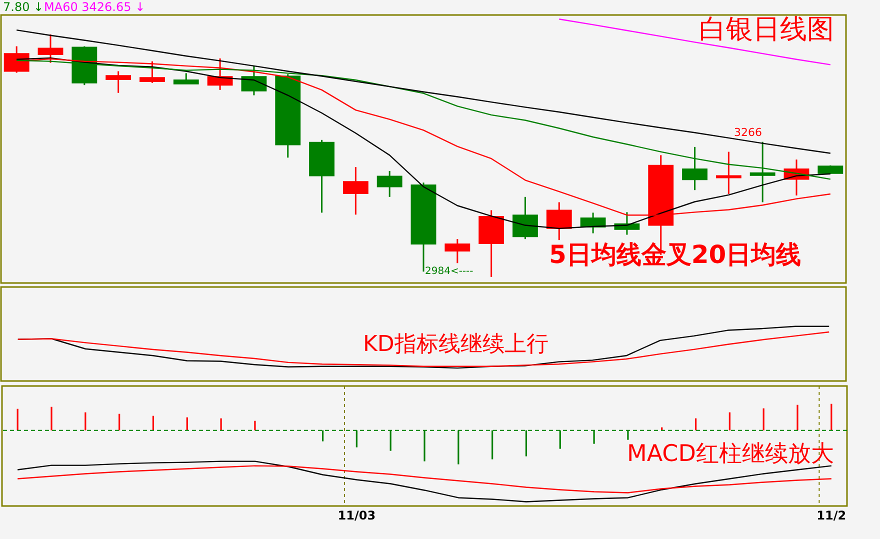  Describe the element at coordinates (23, 7) in the screenshot. I see `text: 7.80 ↓` at that location.